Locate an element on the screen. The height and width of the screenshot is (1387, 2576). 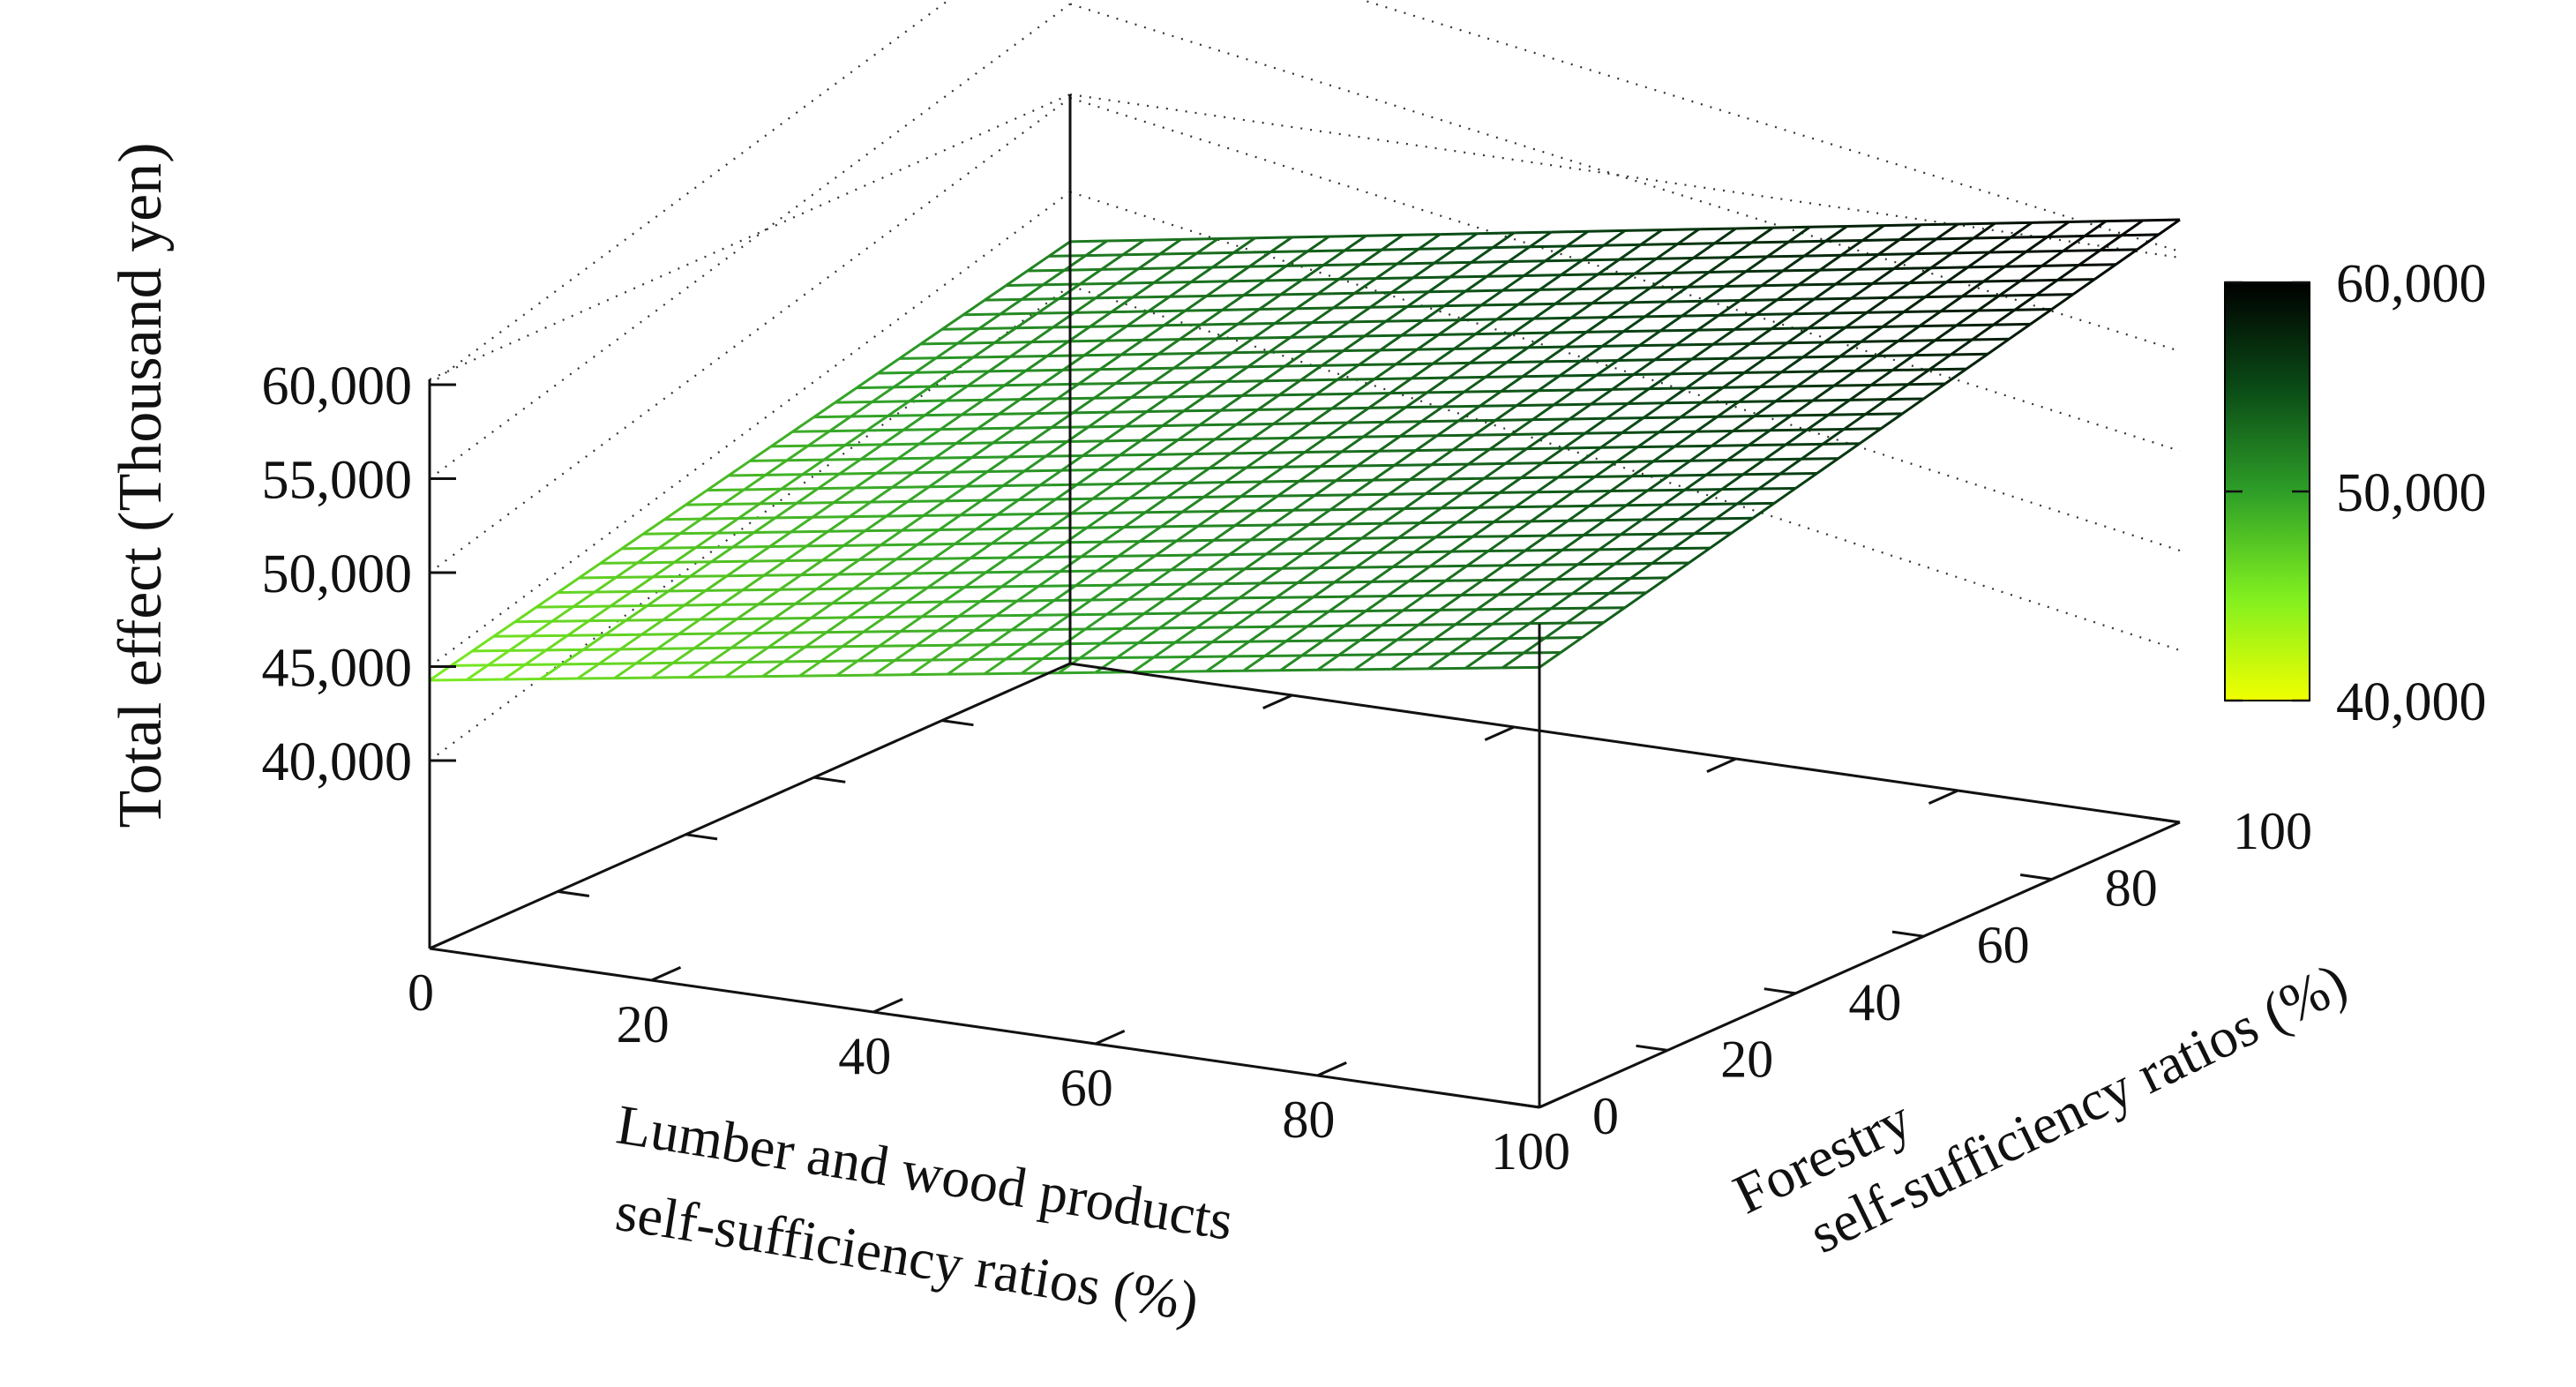
back-wall-top-right is located at coordinates (1625, 176).